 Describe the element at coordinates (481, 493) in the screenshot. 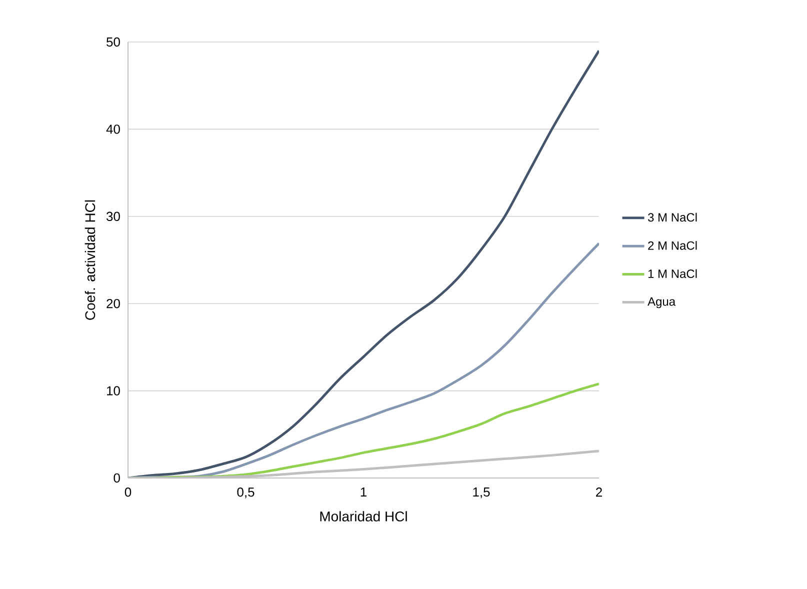

I see `x-tick-label: 1,5` at that location.